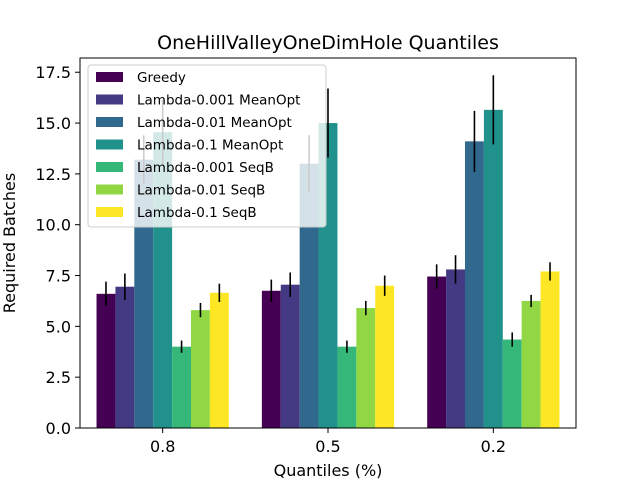 The width and height of the screenshot is (640, 480). What do you see at coordinates (197, 213) in the screenshot?
I see `legend-label: Lambda-0.1 SeqB` at bounding box center [197, 213].